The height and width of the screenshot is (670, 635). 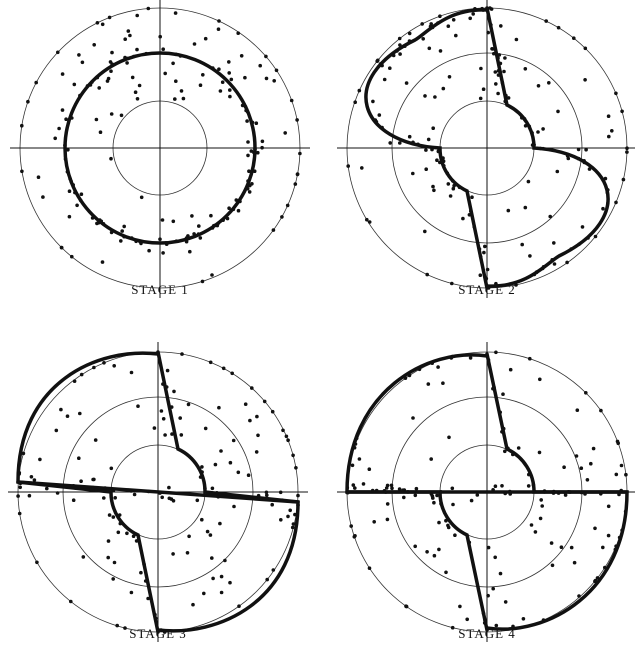 What do you see at coordinates (547, 147) in the screenshot?
I see `curve` at bounding box center [547, 147].